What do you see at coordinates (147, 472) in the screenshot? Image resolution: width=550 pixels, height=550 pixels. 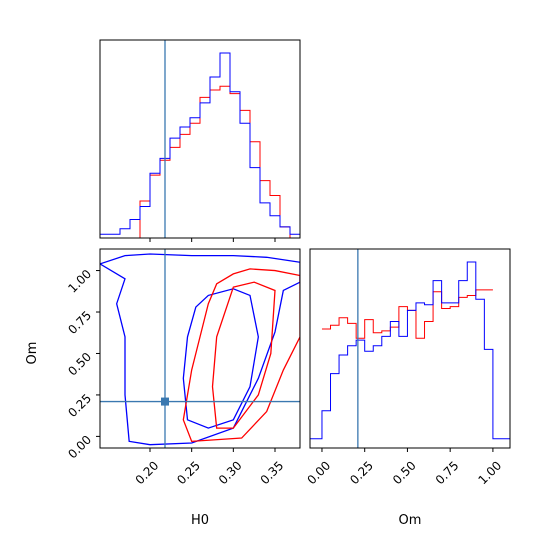 I see `x-tick-label: 0.20` at bounding box center [147, 472].